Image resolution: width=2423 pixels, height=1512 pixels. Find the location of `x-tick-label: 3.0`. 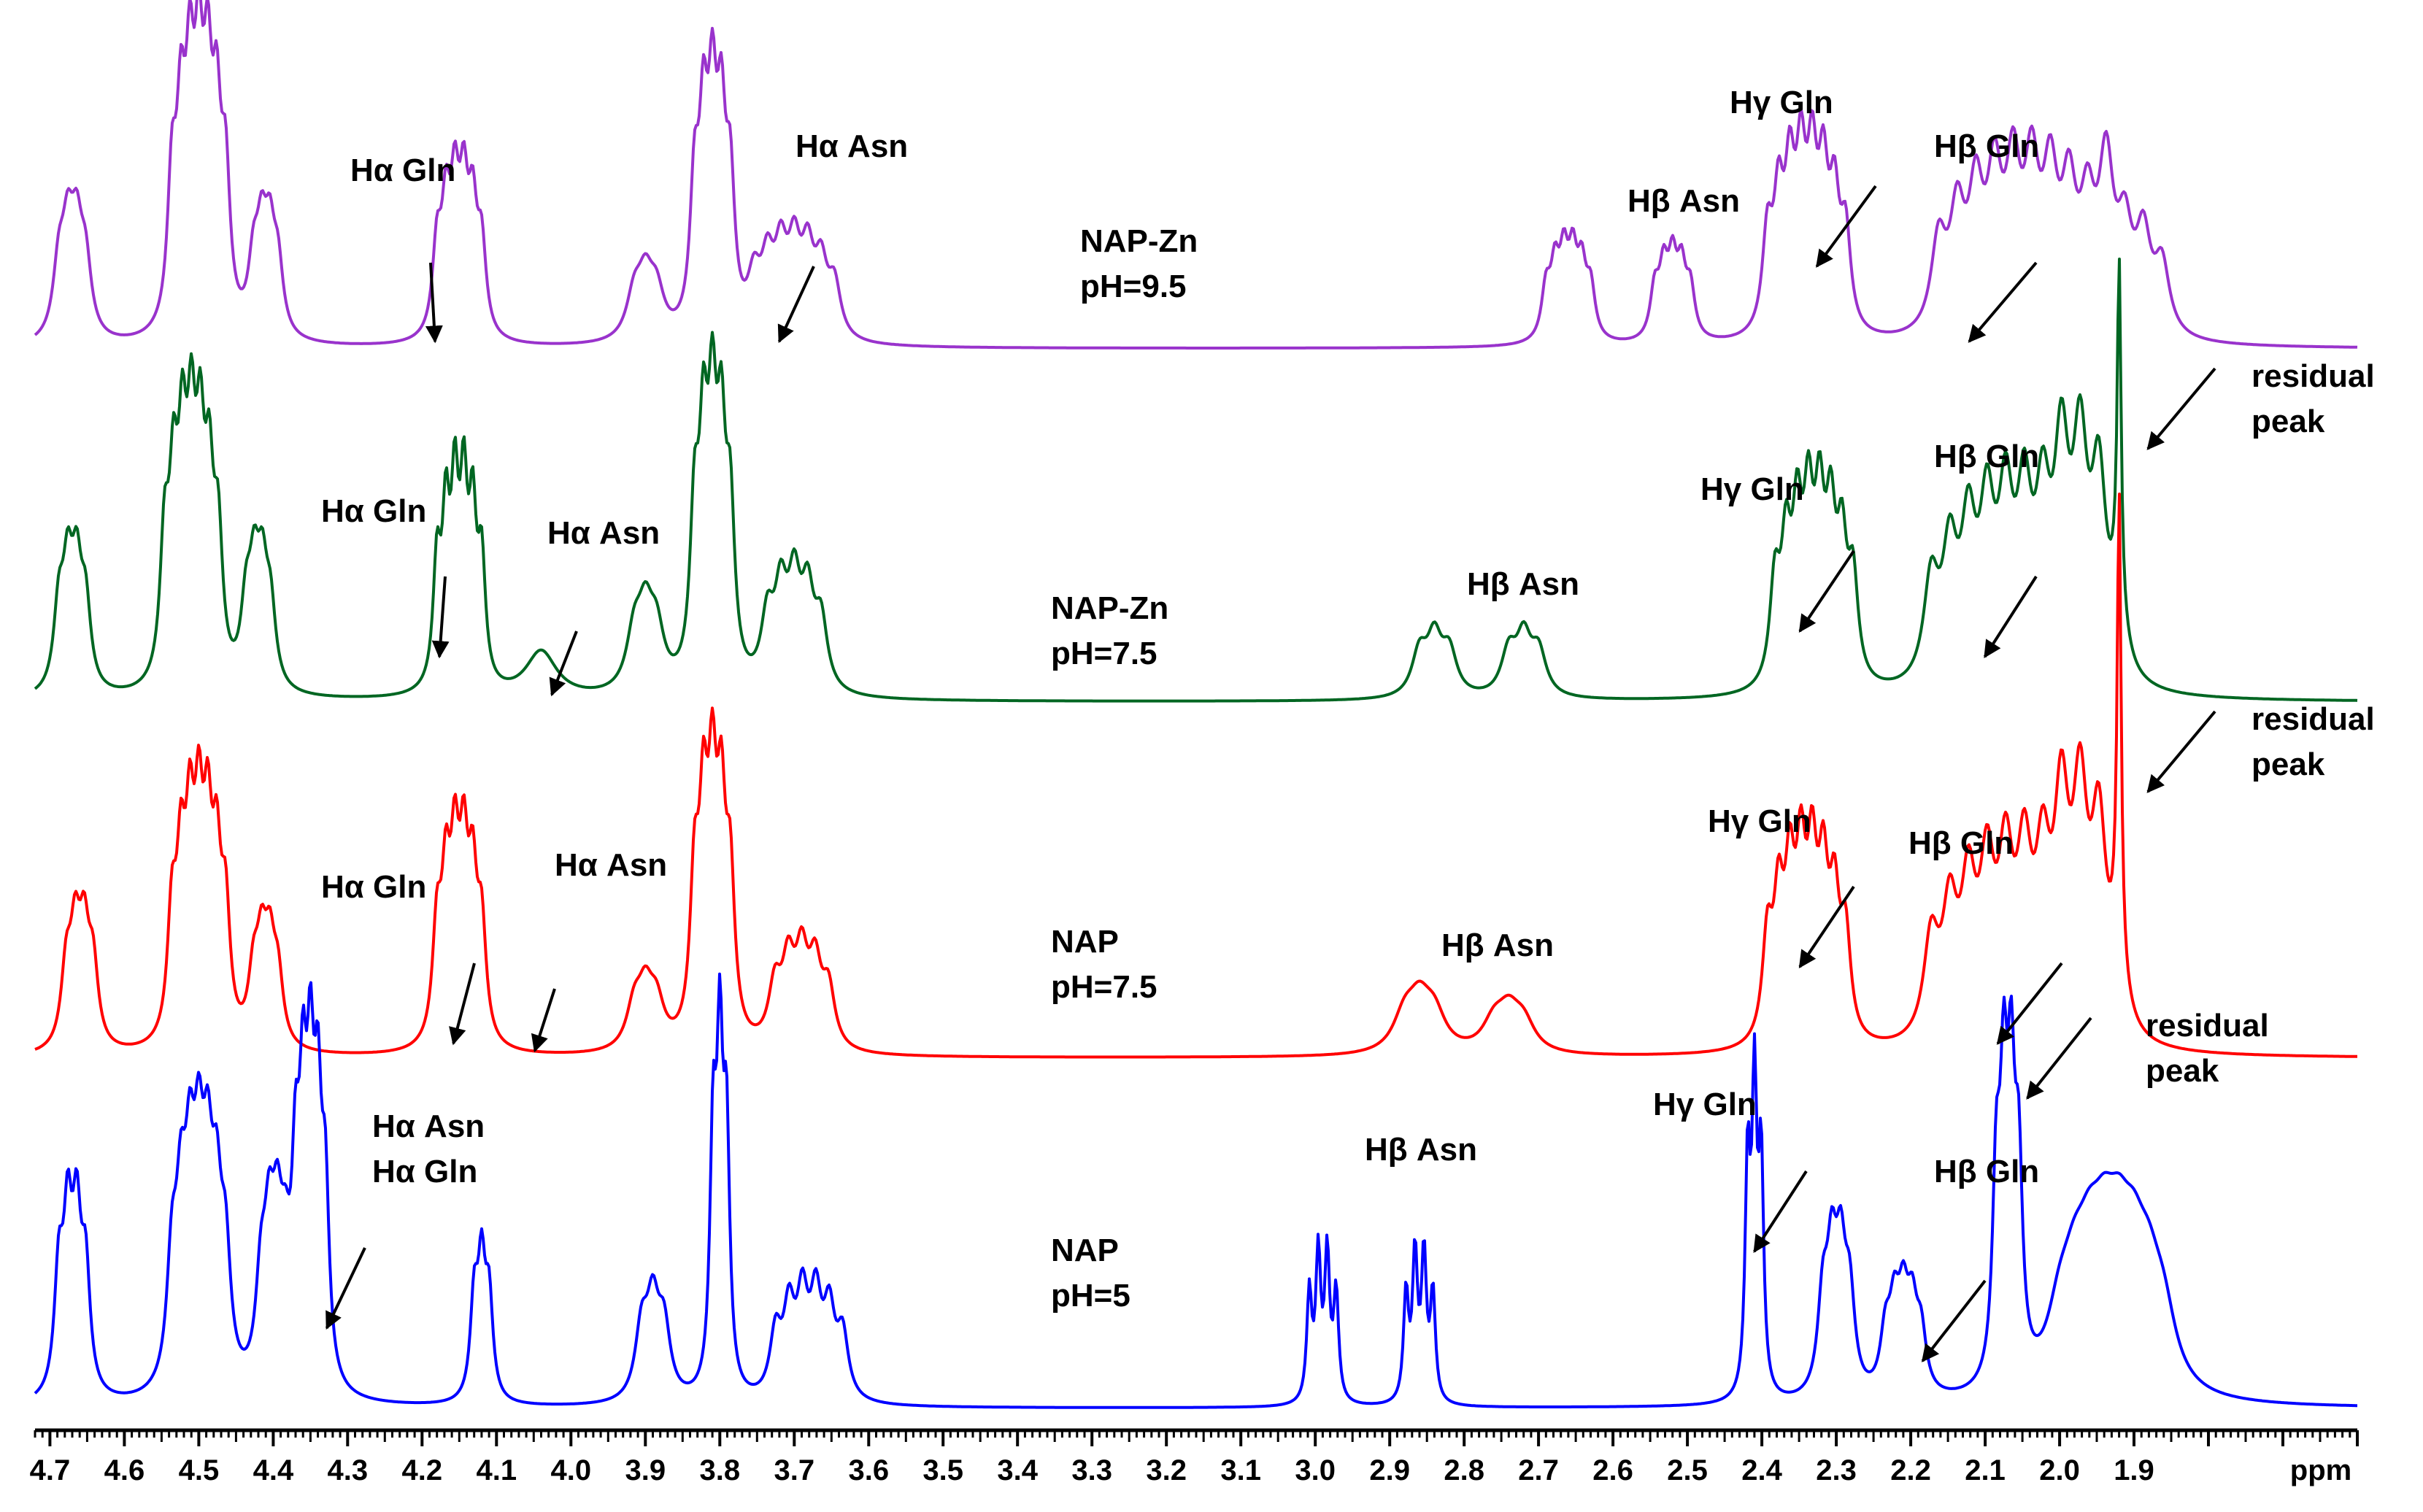

x-tick-label: 3.0 is located at coordinates (1315, 1470).